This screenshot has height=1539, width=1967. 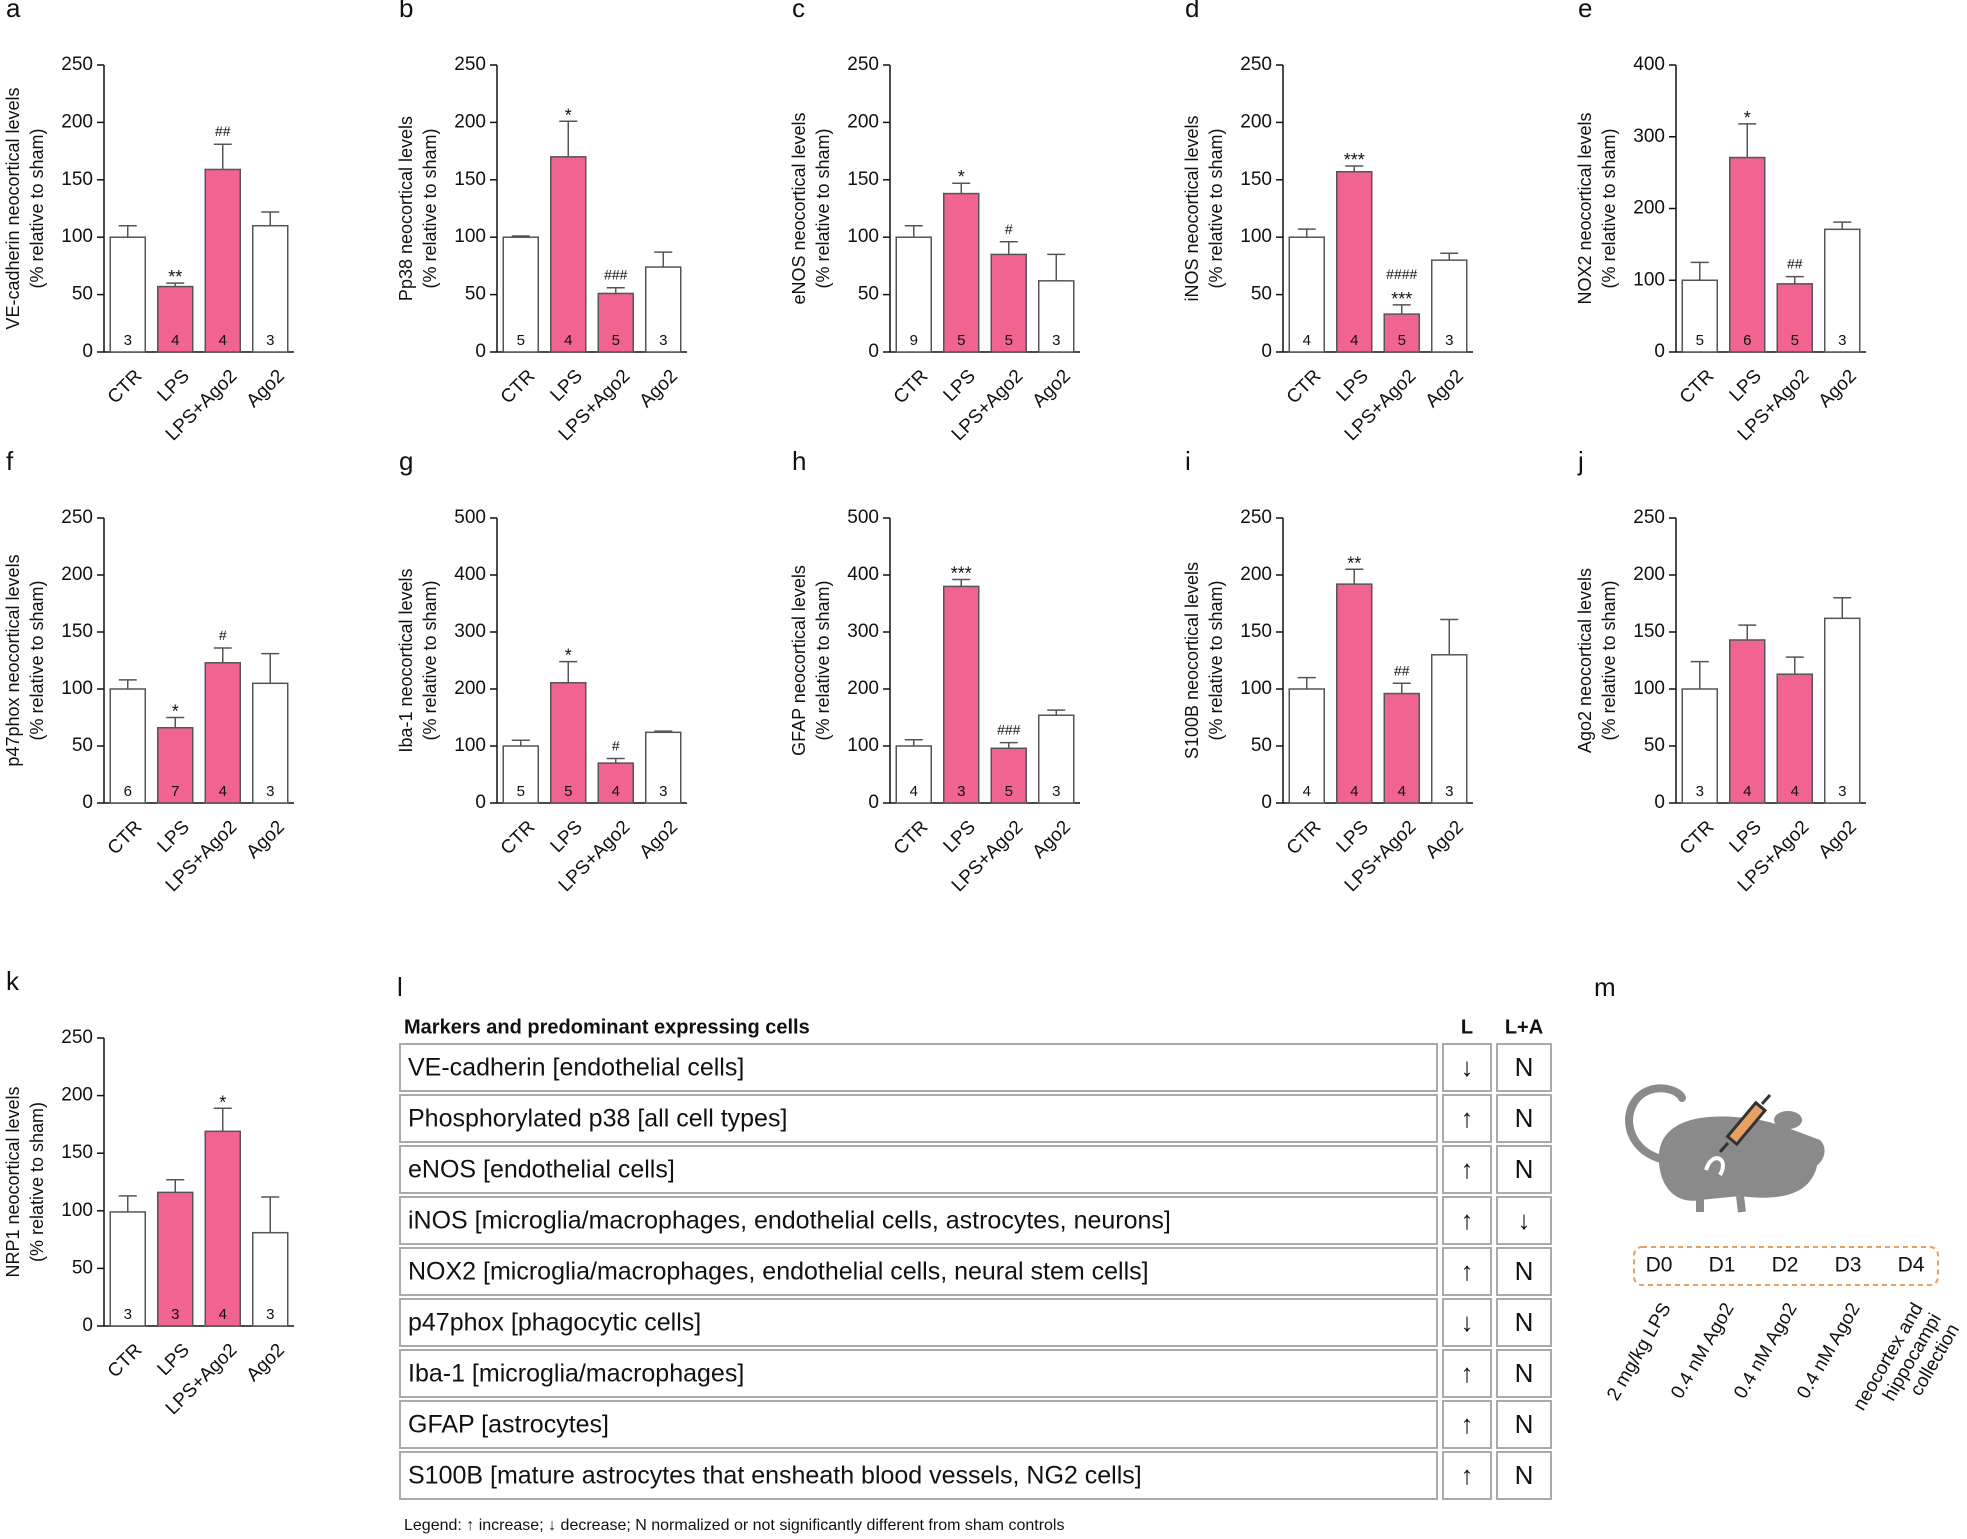 What do you see at coordinates (961, 574) in the screenshot?
I see `significance-star: ***` at bounding box center [961, 574].